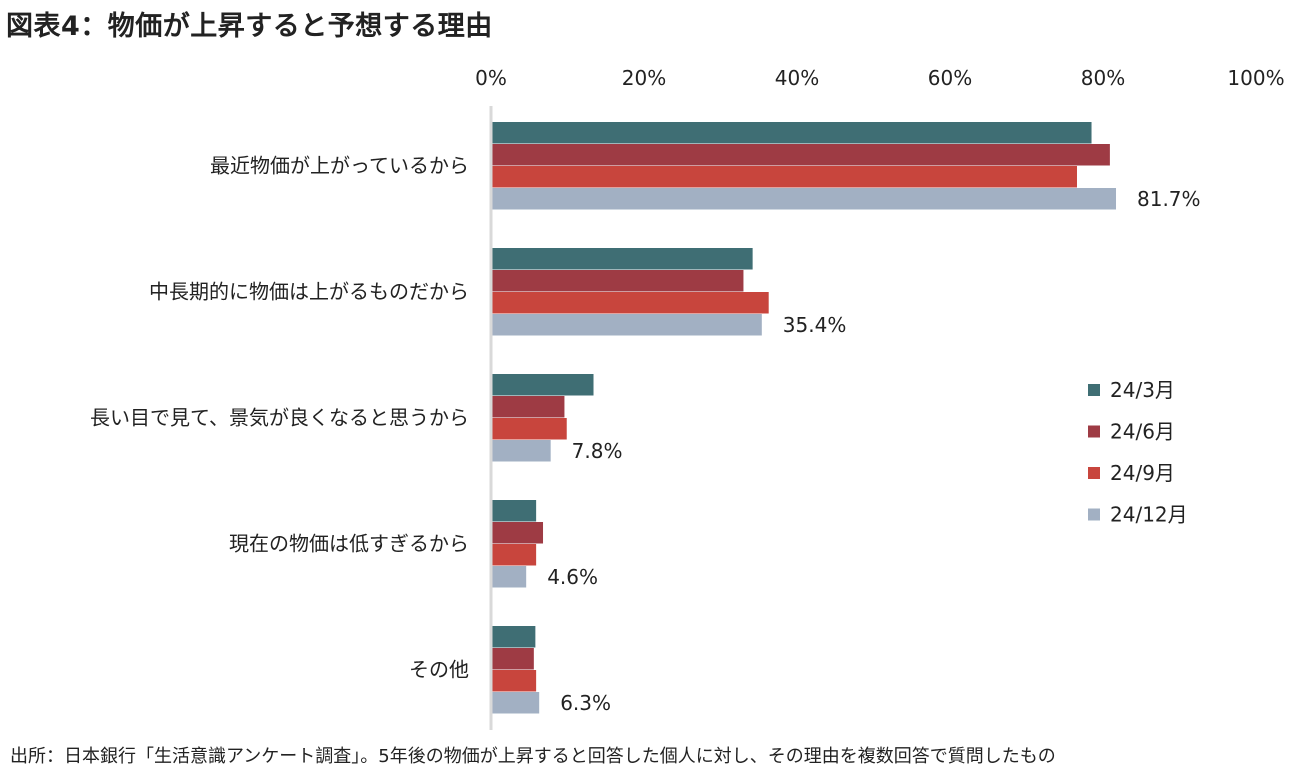 The width and height of the screenshot is (1293, 775). What do you see at coordinates (339, 166) in the screenshot?
I see `category-label: 最近物価が上がっているから` at bounding box center [339, 166].